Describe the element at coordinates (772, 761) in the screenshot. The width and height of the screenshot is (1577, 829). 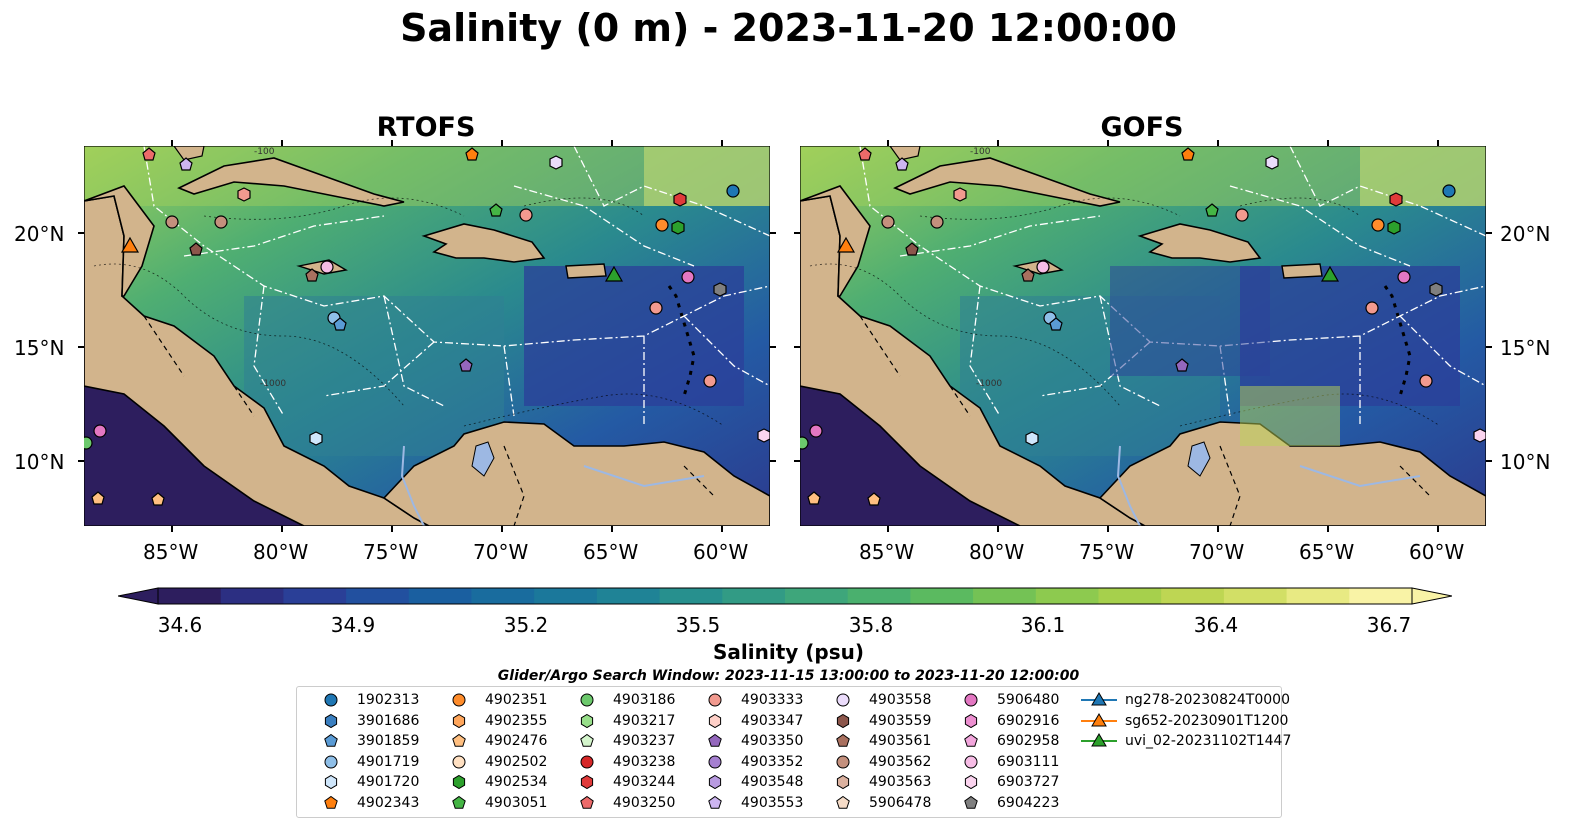
I see `legend-item-label: 4903352` at that location.